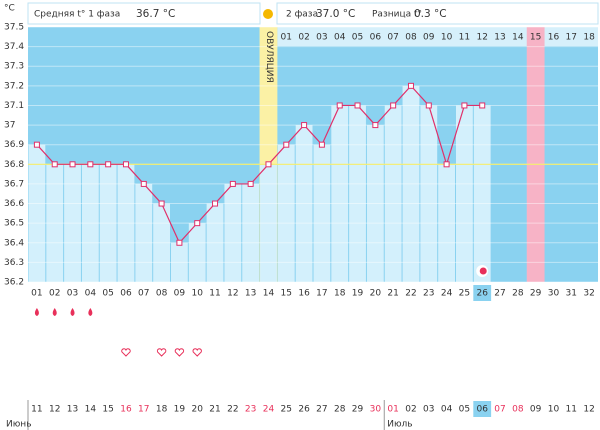 Image resolution: width=600 pixels, height=430 pixels. What do you see at coordinates (14, 47) in the screenshot?
I see `y-tick-label: 37.4` at bounding box center [14, 47].